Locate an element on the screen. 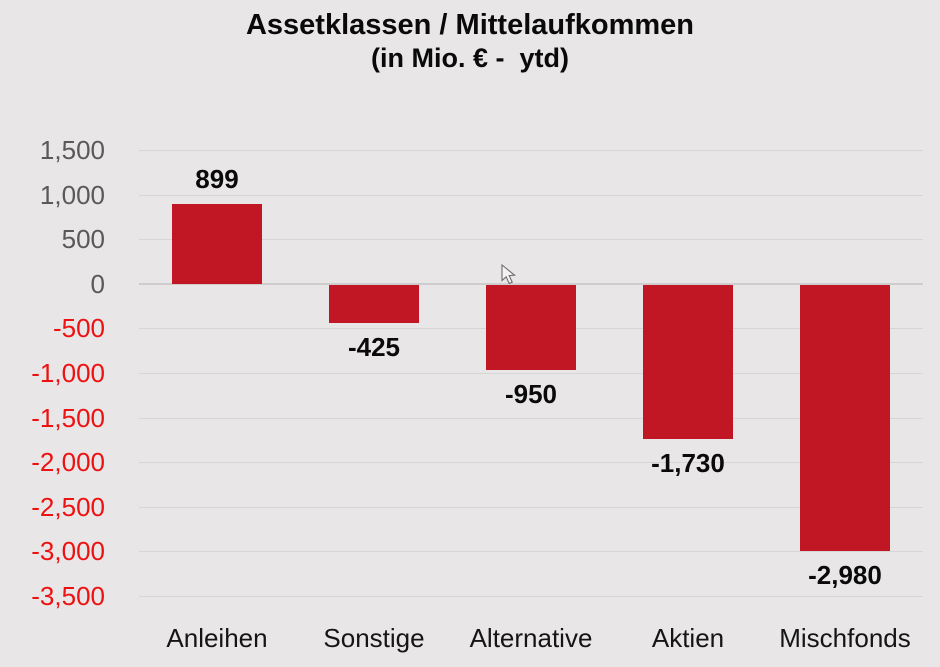  mouse-cursor-icon is located at coordinates (508, 274).